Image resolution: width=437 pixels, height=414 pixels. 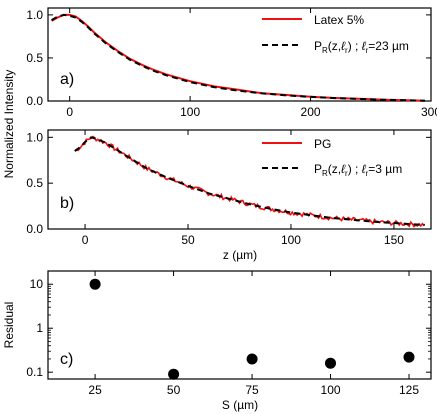 I want to click on b-xtick-label: 50, so click(x=188, y=240).